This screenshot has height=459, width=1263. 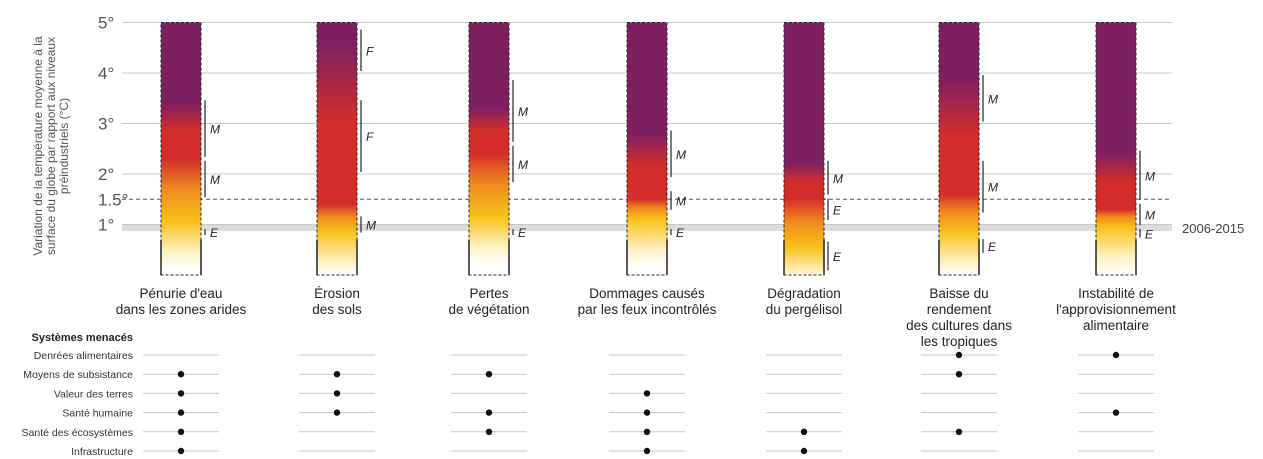 What do you see at coordinates (106, 23) in the screenshot?
I see `y-tick-label: 5°` at bounding box center [106, 23].